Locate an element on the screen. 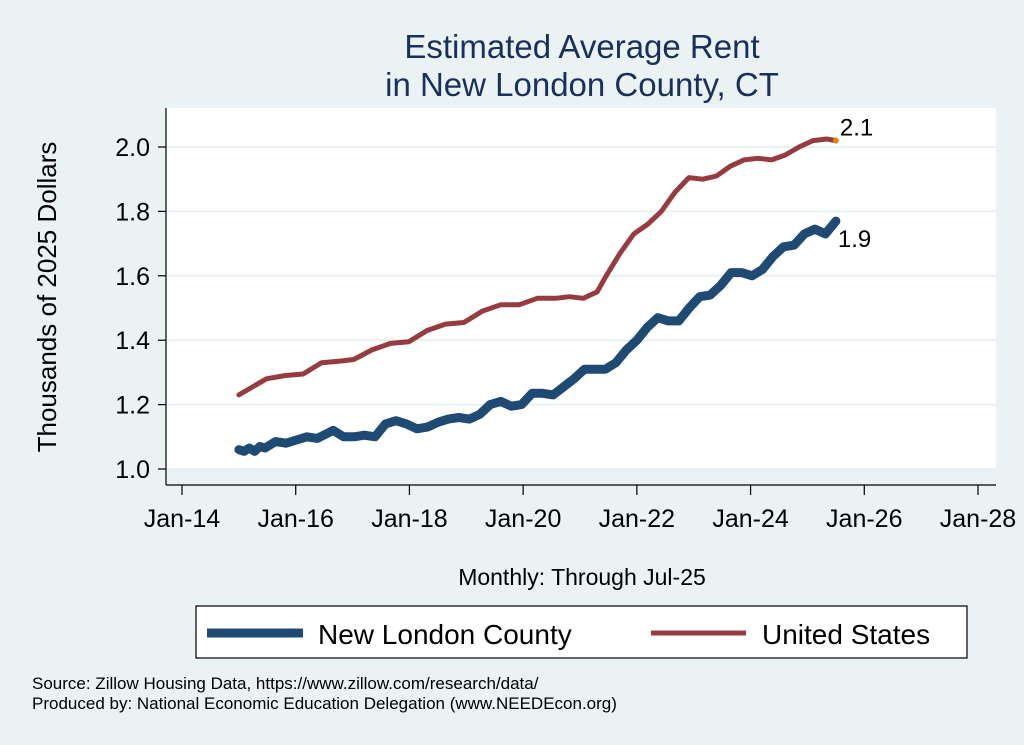 This screenshot has height=745, width=1024. y-ticks: 1.0 1.2 1.4 1.6 1.8 2.0 is located at coordinates (140, 309).